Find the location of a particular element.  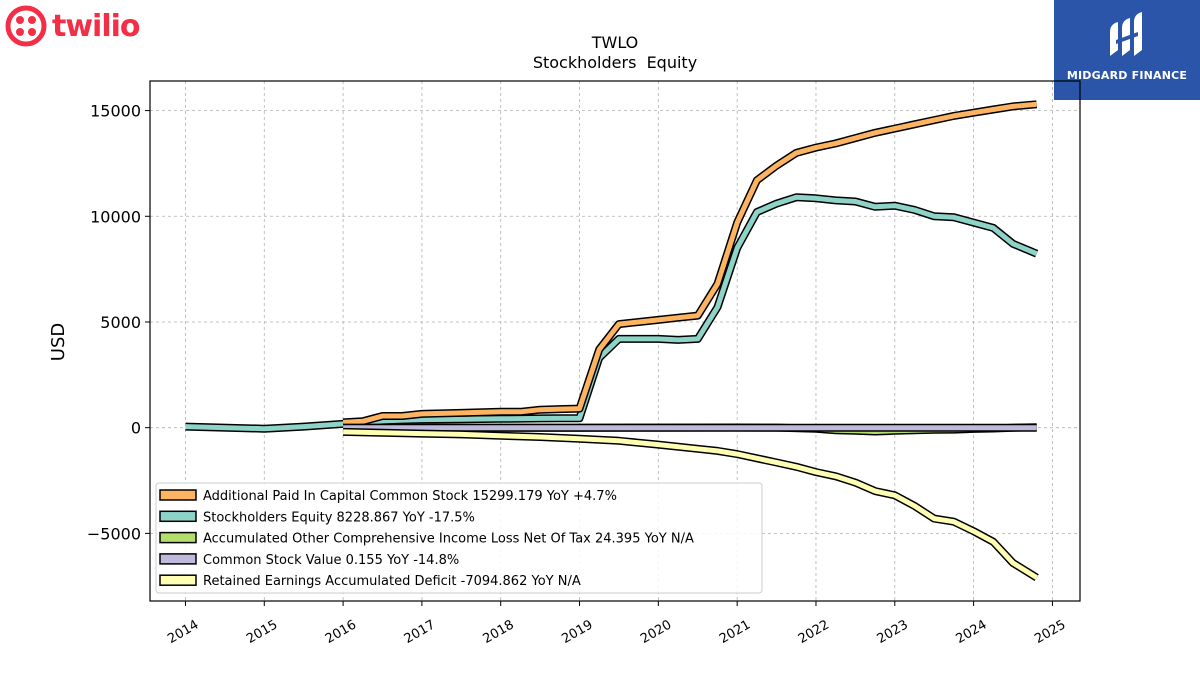

y-tick-label: 10000 is located at coordinates (115, 216).